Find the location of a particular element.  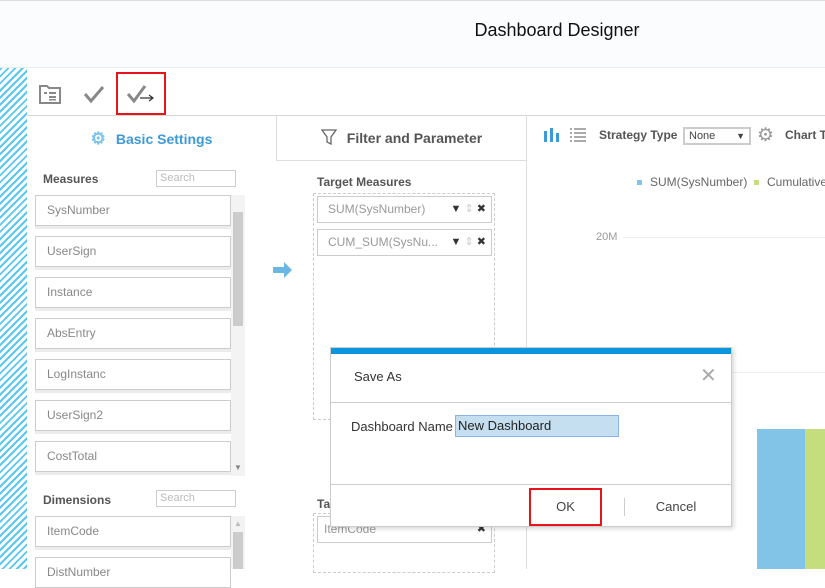

measure-item: UserSign is located at coordinates (133, 251).